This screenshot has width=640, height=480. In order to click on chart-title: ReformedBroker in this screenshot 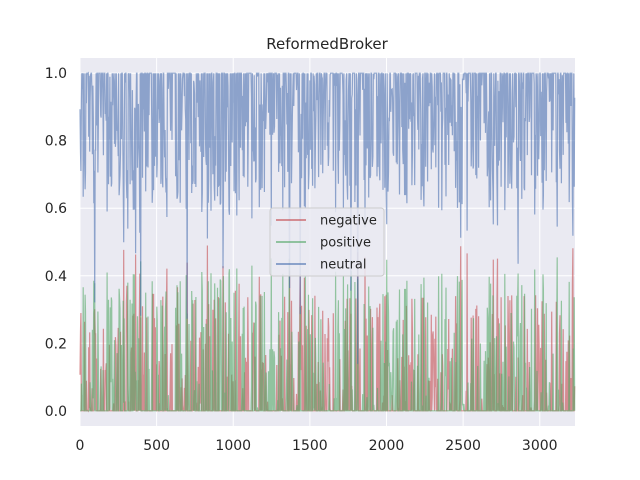, I will do `click(327, 44)`.